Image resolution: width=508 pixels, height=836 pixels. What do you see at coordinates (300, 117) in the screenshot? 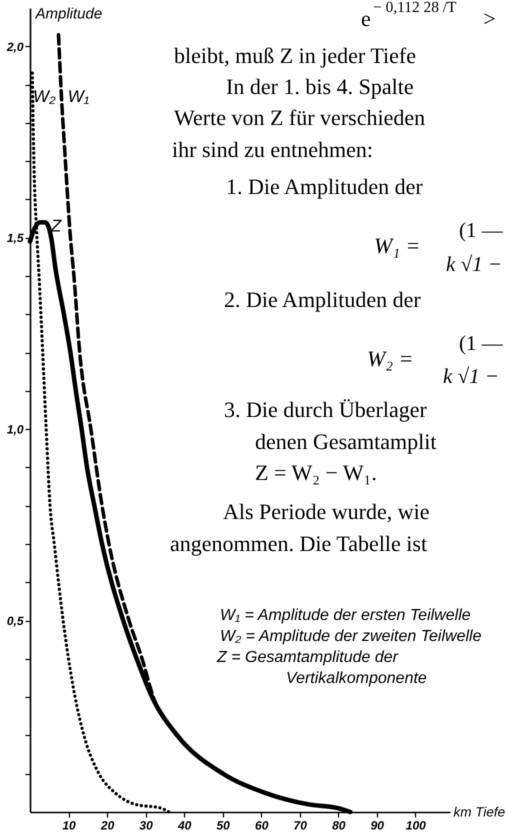
I see `annotation: Werte von Z für verschieden` at bounding box center [300, 117].